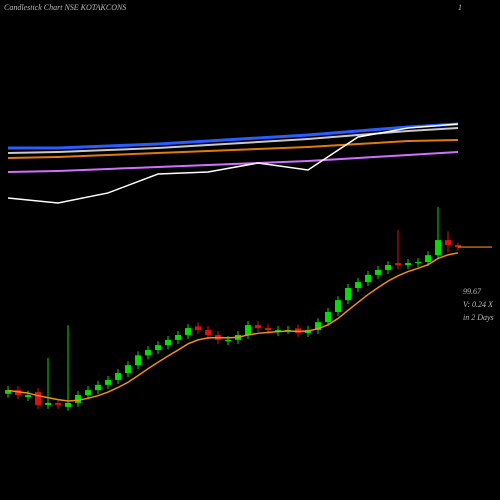 The width and height of the screenshot is (500, 500). Describe the element at coordinates (472, 291) in the screenshot. I see `annotation: 99.67` at that location.